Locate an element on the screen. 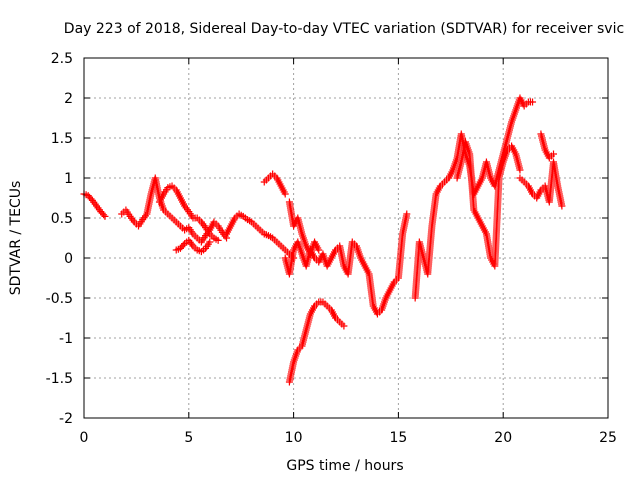 Image resolution: width=640 pixels, height=480 pixels. series-svic-m is located at coordinates (547, 146).